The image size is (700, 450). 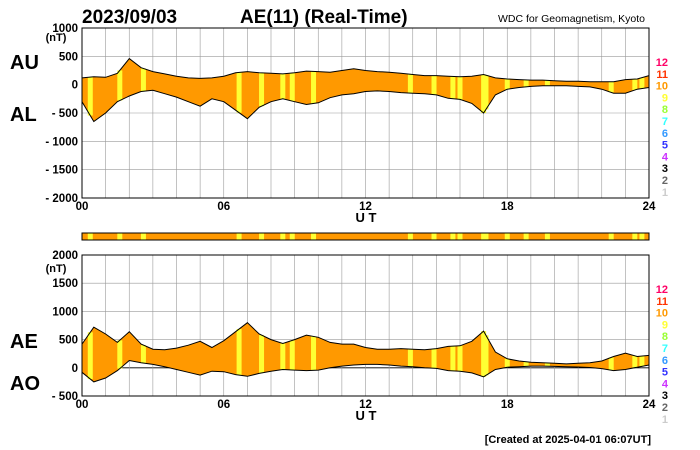 What do you see at coordinates (507, 405) in the screenshot?
I see `x-tick-label: 18` at bounding box center [507, 405].